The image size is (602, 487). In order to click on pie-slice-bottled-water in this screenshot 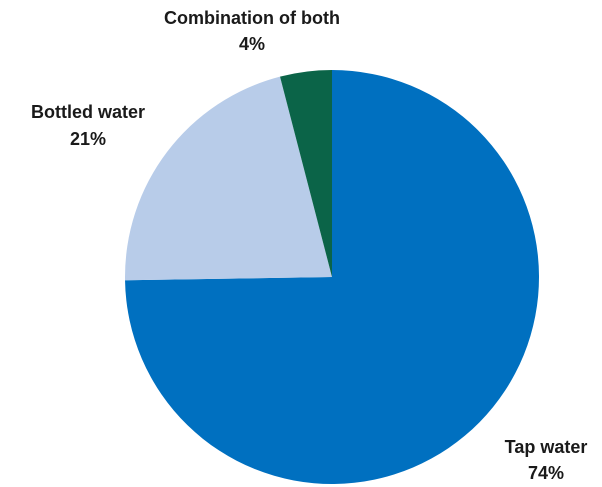, I will do `click(229, 178)`.